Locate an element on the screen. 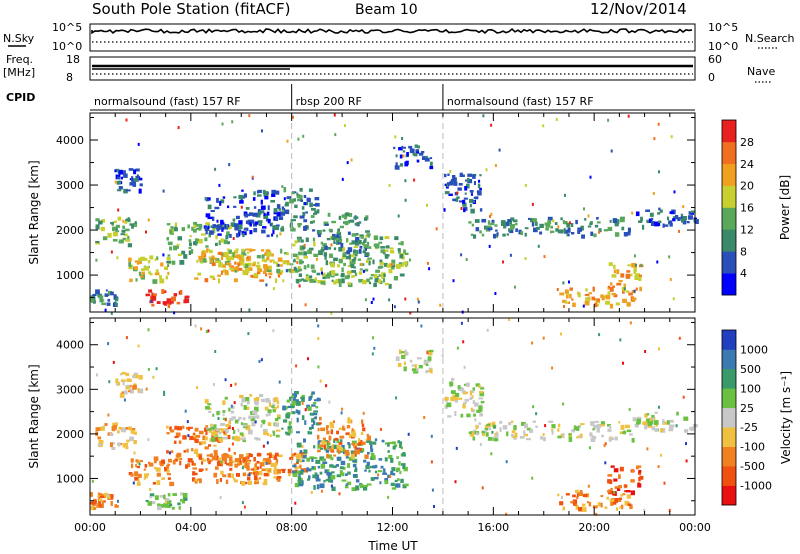 The image size is (800, 554). x-tick-label: 00:00 is located at coordinates (695, 527).